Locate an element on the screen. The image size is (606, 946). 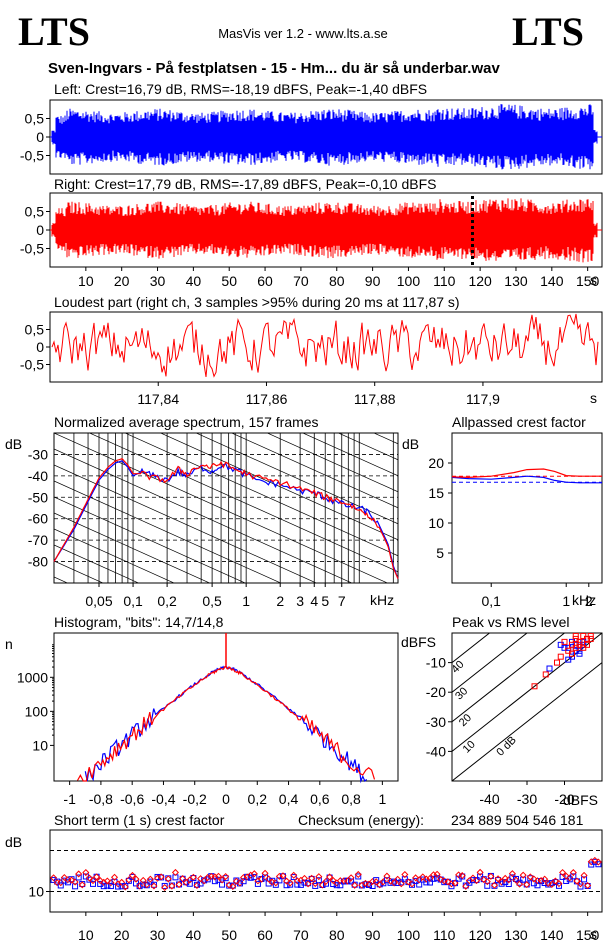
histogram-xtick-label: -0,2 is located at coordinates (195, 799).